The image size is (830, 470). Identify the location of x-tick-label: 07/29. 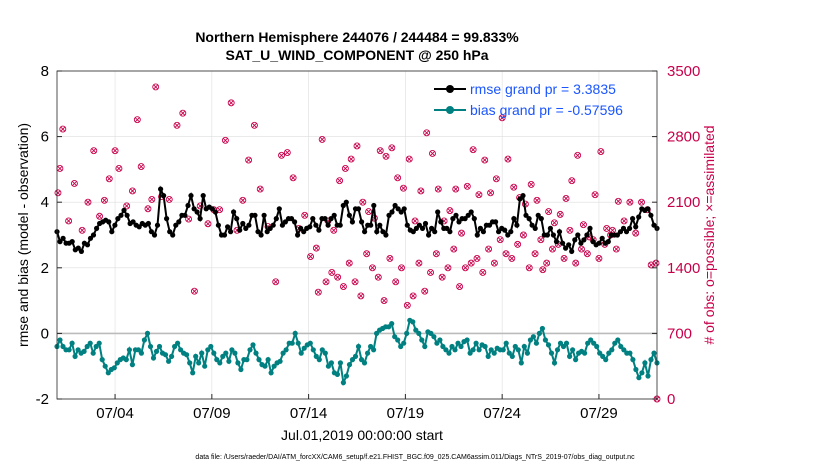
(599, 413).